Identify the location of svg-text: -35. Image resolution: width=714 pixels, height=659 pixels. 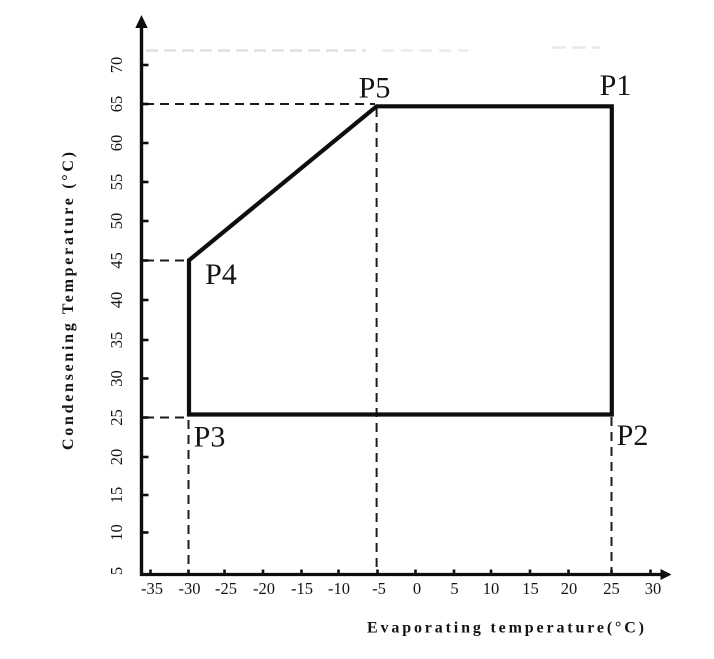
(152, 588).